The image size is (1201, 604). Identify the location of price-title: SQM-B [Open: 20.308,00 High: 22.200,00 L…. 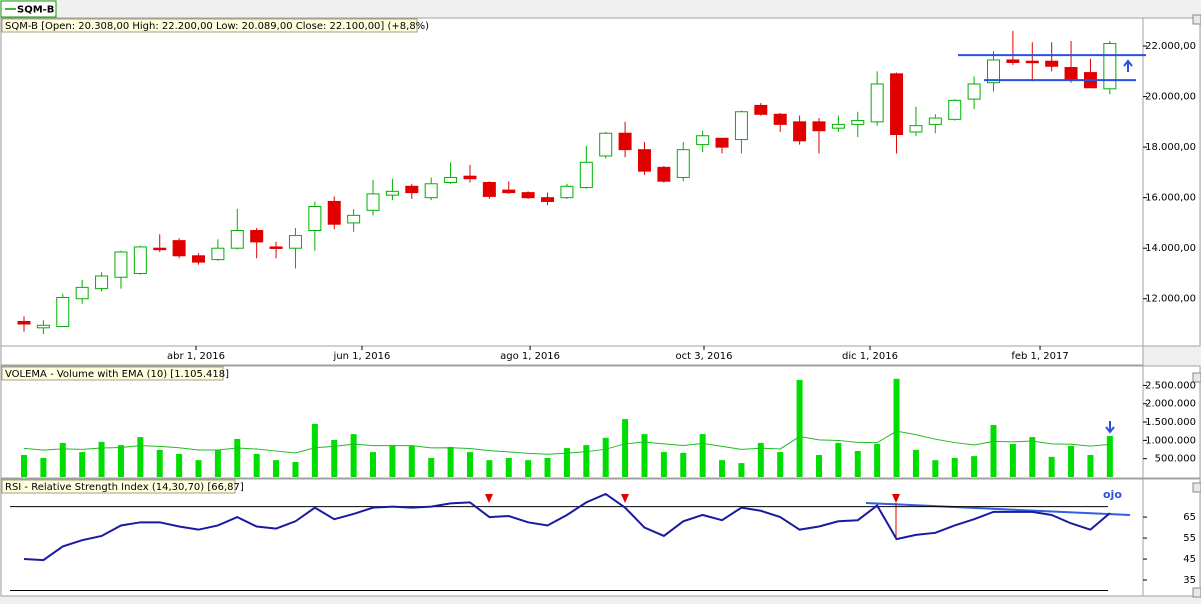
(217, 26).